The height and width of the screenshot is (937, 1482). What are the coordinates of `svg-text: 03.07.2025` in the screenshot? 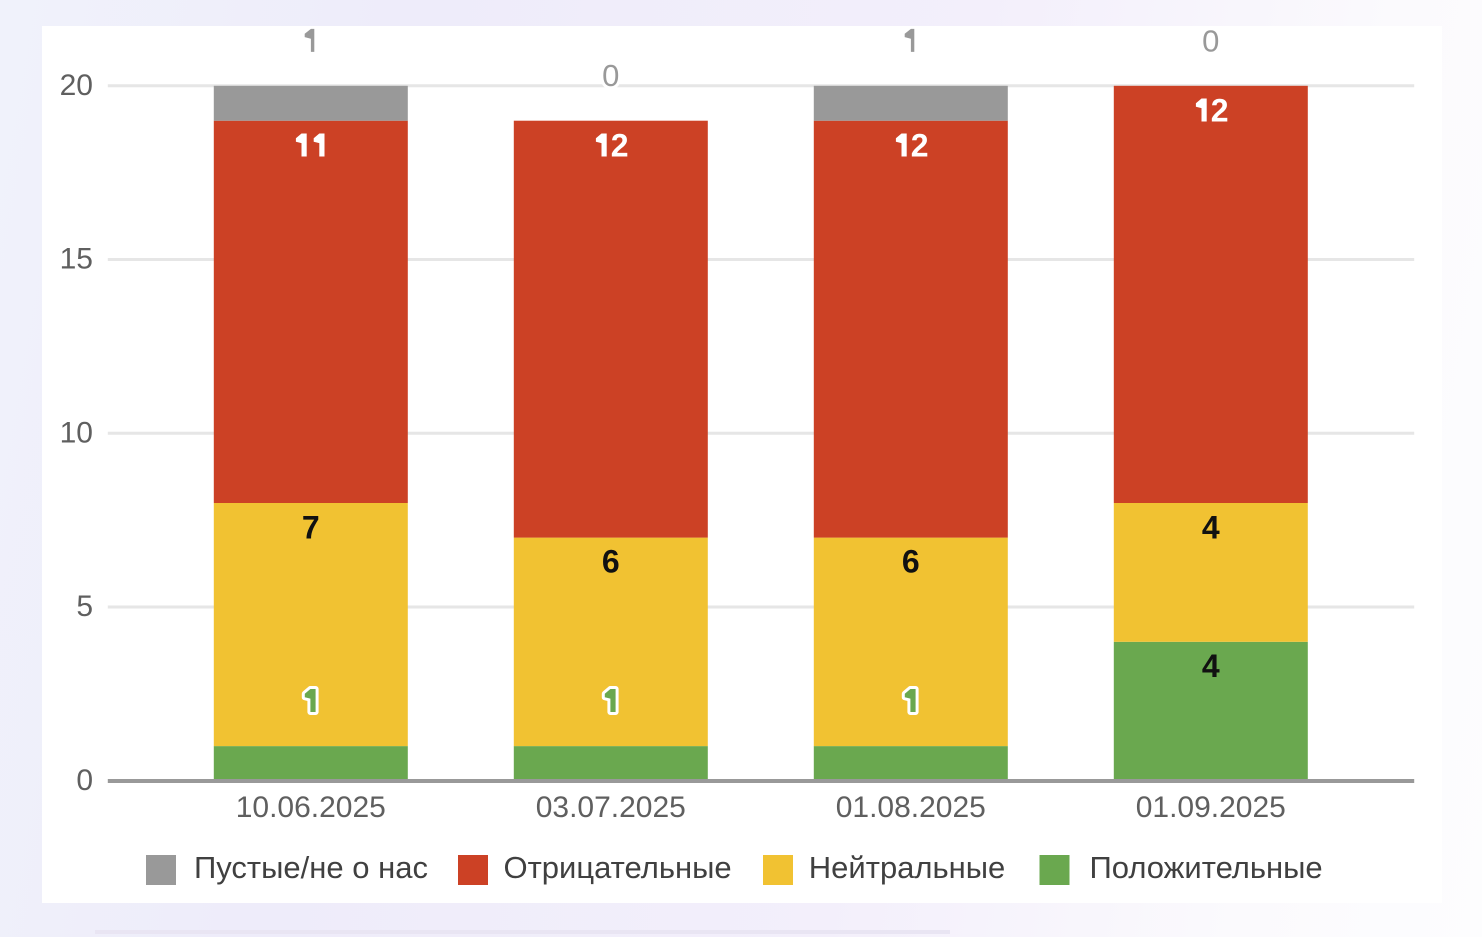 It's located at (611, 807).